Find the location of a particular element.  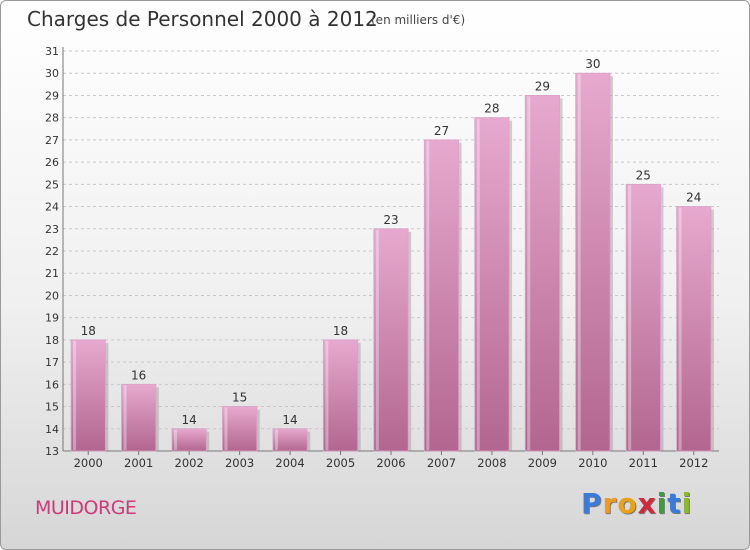

bar-value-label: 23 is located at coordinates (390, 220).